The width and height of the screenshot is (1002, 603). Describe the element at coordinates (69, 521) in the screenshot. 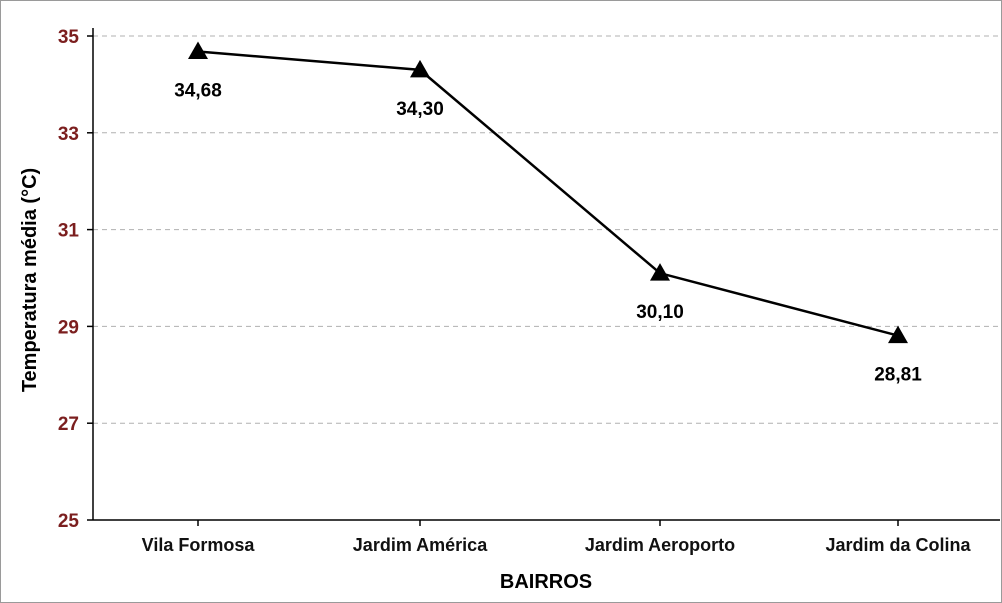

I see `y-tick-label-25: 25` at that location.